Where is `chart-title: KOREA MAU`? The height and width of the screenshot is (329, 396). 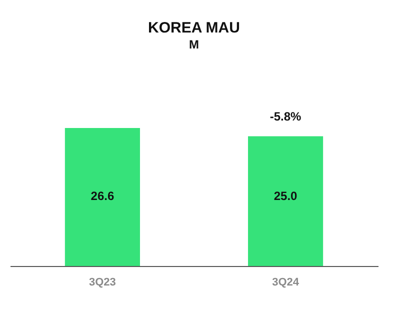 chart-title: KOREA MAU is located at coordinates (194, 27).